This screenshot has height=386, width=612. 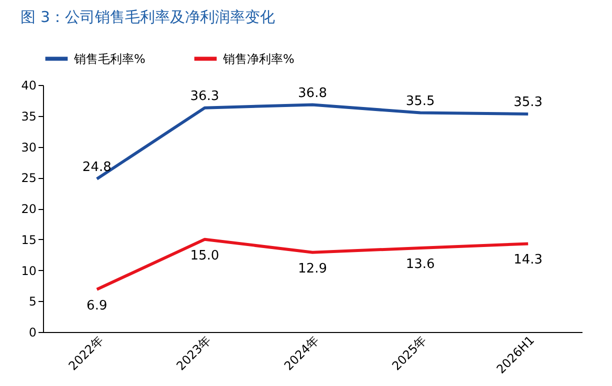 I want to click on legend-label: 销售净利率%, so click(x=258, y=59).